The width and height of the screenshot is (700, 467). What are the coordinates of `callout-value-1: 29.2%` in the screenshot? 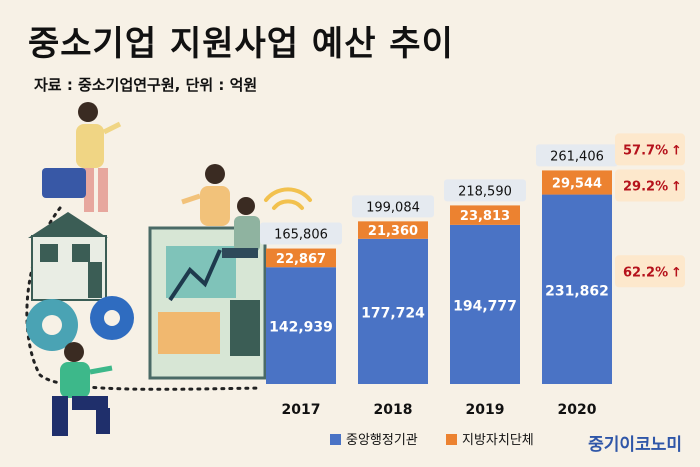 It's located at (645, 187).